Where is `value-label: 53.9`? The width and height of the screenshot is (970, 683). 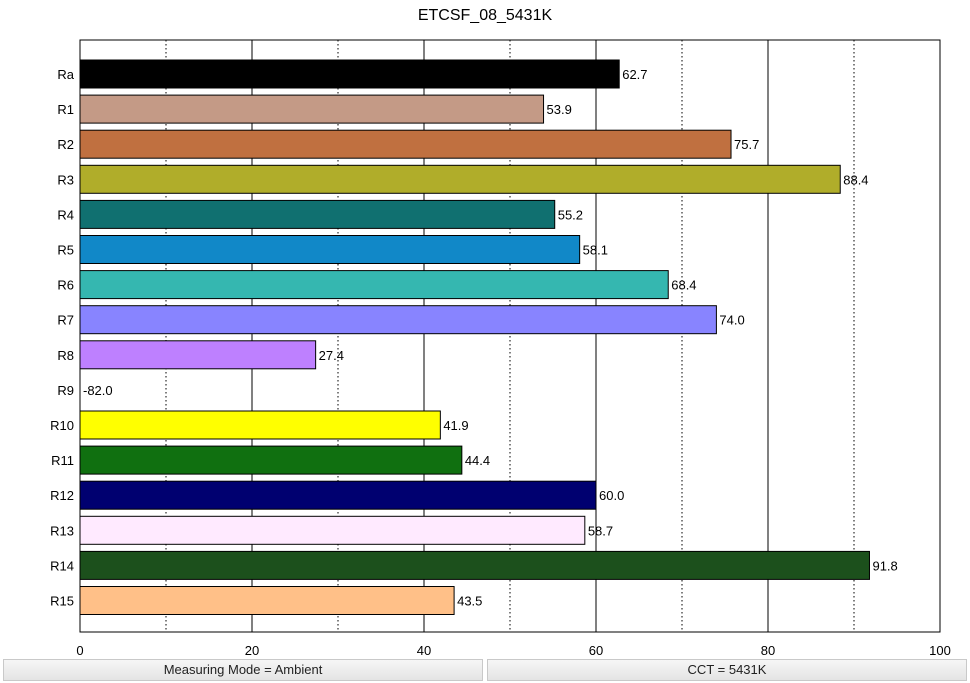
value-label: 53.9 is located at coordinates (559, 109).